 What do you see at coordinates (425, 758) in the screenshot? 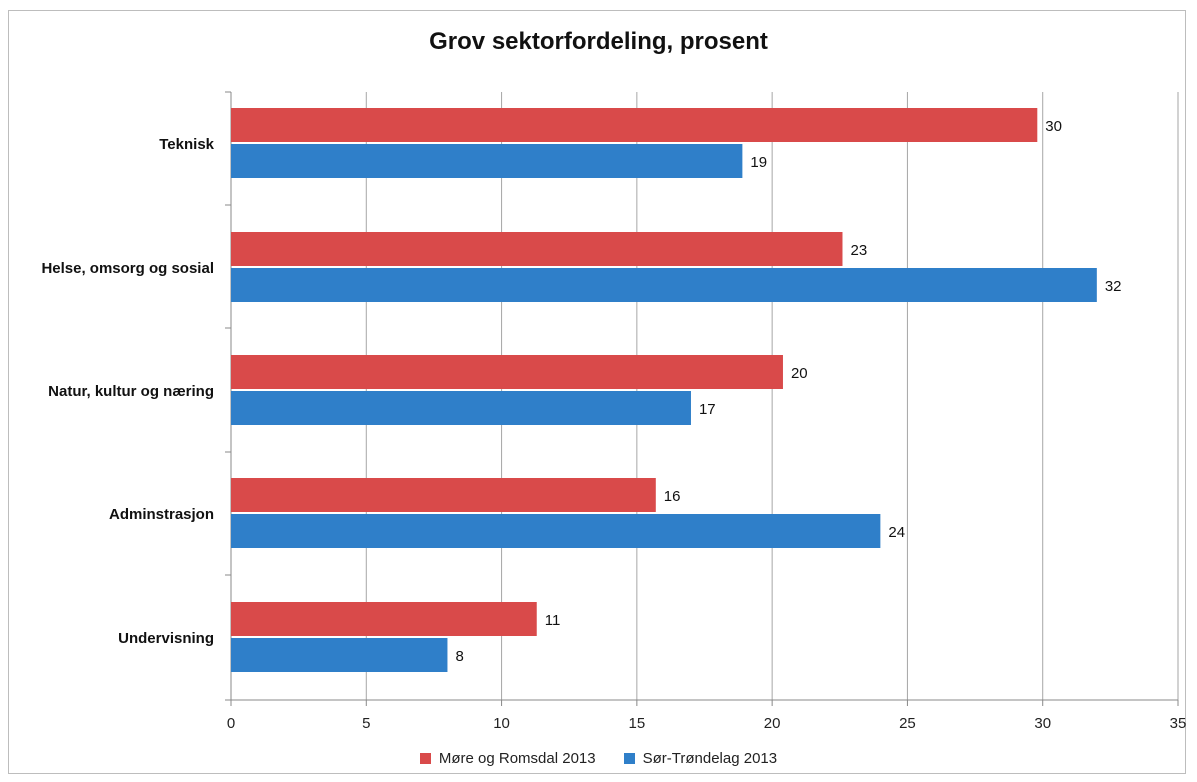
I see `legend-swatch-more-og-romsdal` at bounding box center [425, 758].